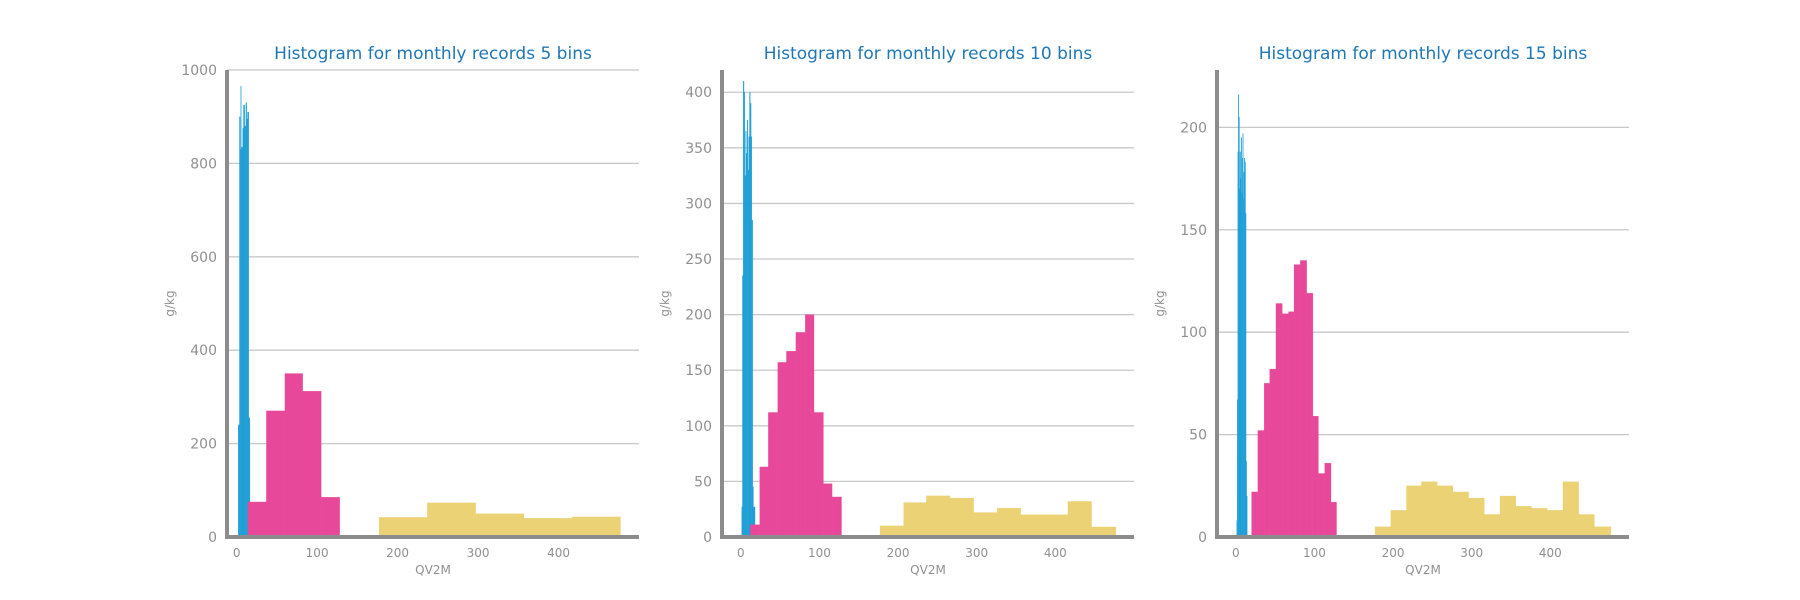 The width and height of the screenshot is (1800, 600). What do you see at coordinates (203, 258) in the screenshot?
I see `y-tick-label: 600` at bounding box center [203, 258].